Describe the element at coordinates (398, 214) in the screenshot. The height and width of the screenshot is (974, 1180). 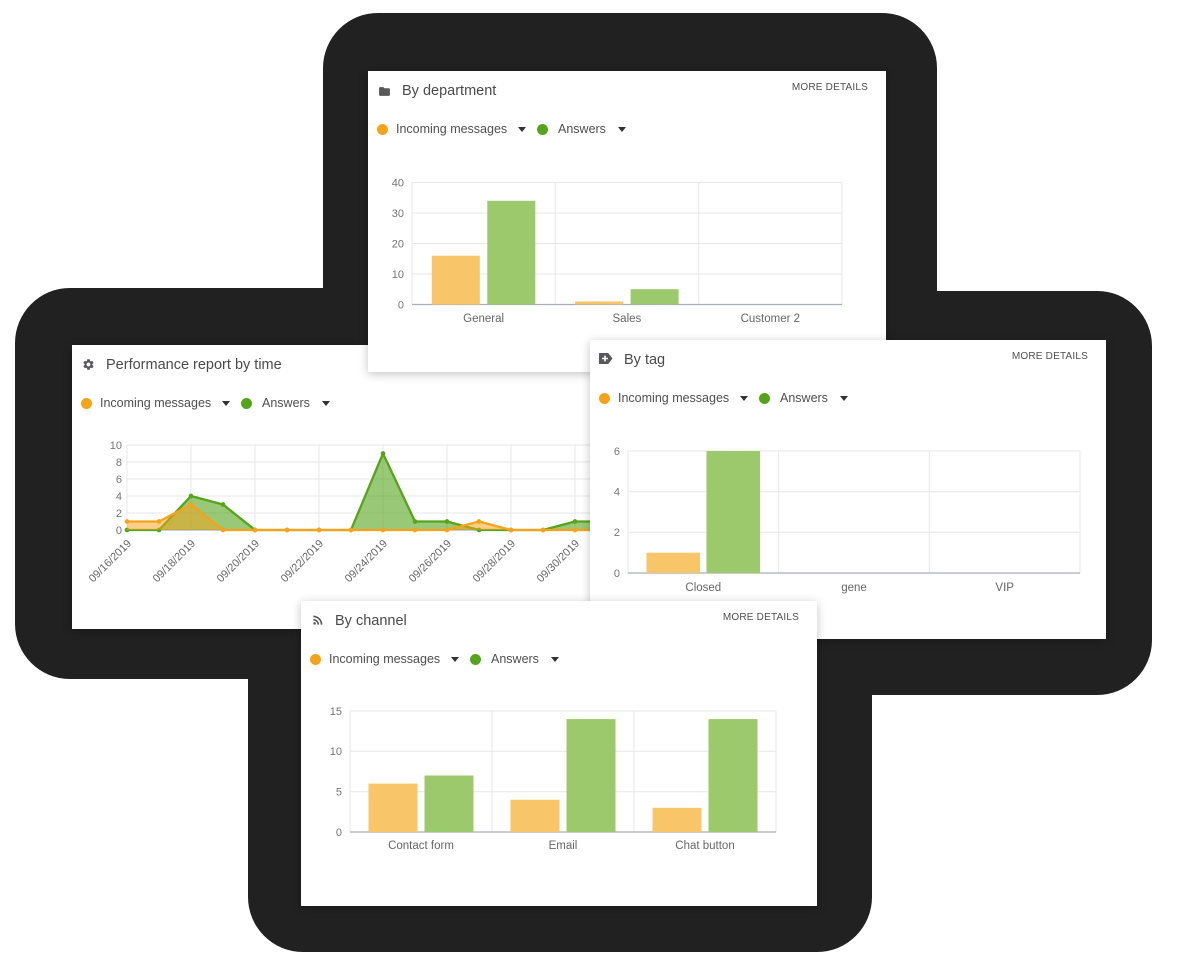
I see `svg-text: 30` at that location.